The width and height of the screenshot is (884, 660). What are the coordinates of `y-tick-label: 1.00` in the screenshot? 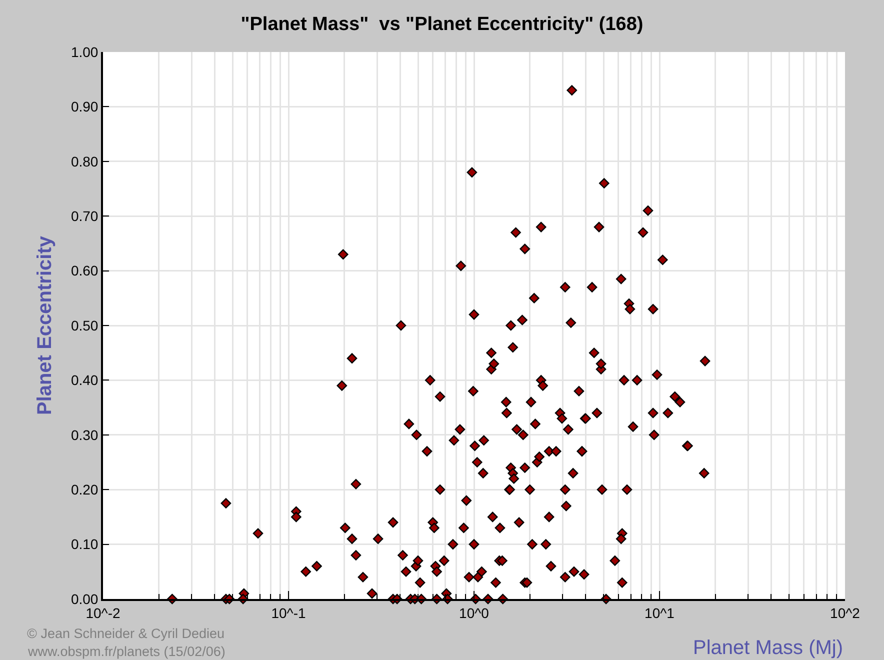 It's located at (84, 52).